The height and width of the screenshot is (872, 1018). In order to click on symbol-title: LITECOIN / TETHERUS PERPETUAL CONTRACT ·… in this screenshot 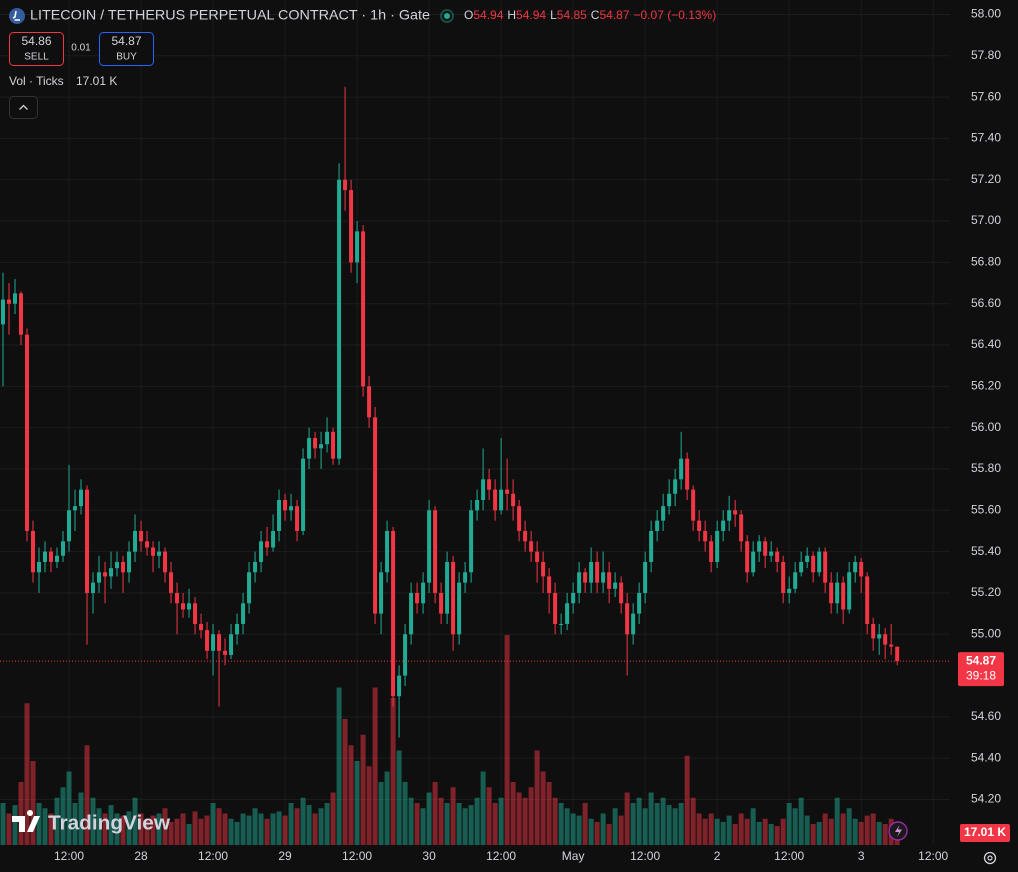, I will do `click(230, 15)`.